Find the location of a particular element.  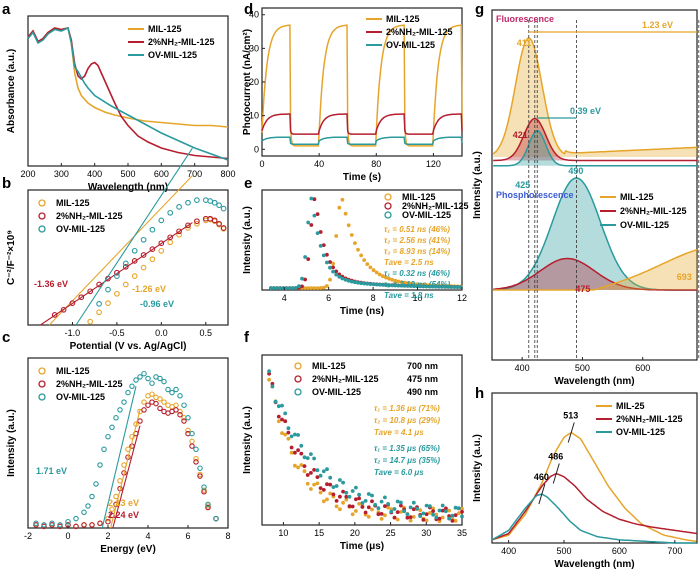

panel-d-legend-label: 2%NH₂-MIL-125 is located at coordinates (419, 32).